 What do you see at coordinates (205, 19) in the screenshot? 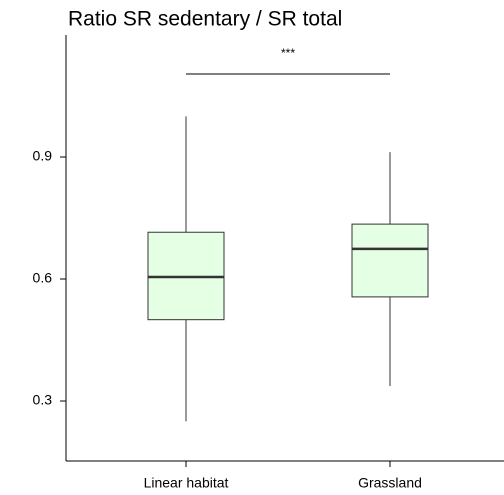
I see `chart-title: Ratio SR sedentary / SR total` at bounding box center [205, 19].